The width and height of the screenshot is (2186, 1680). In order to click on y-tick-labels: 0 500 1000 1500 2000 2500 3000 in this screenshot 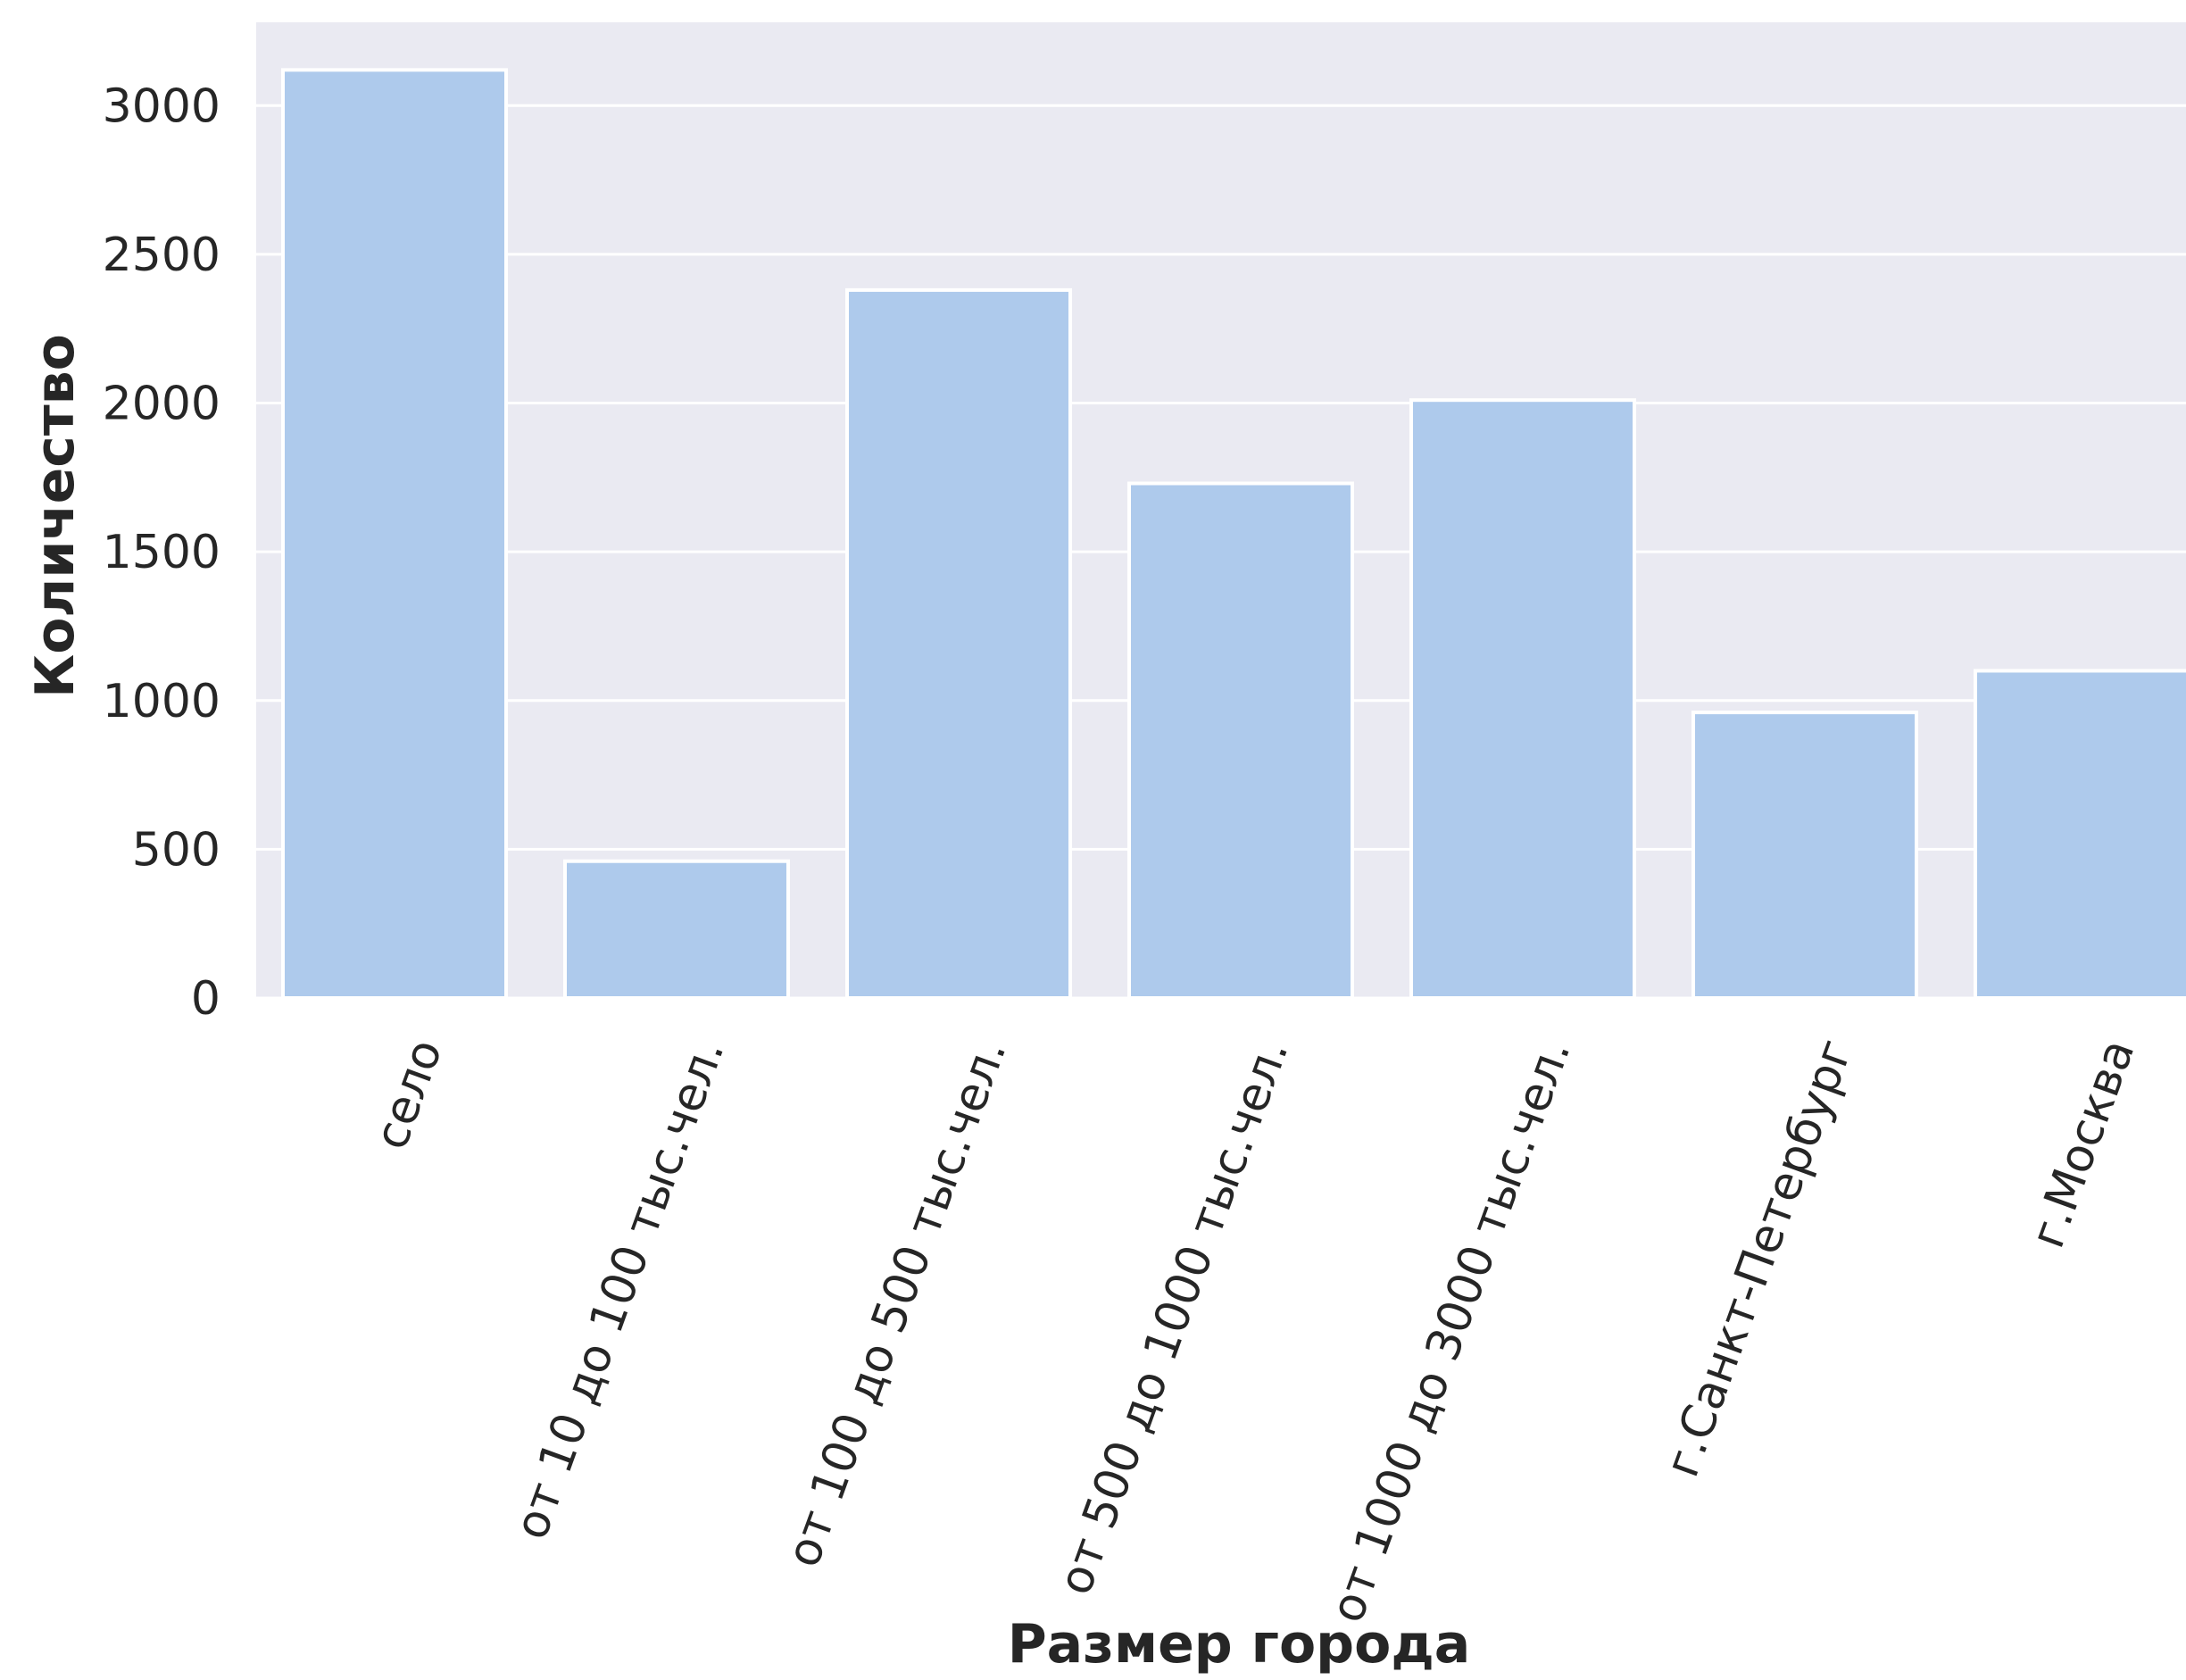, I will do `click(161, 552)`.